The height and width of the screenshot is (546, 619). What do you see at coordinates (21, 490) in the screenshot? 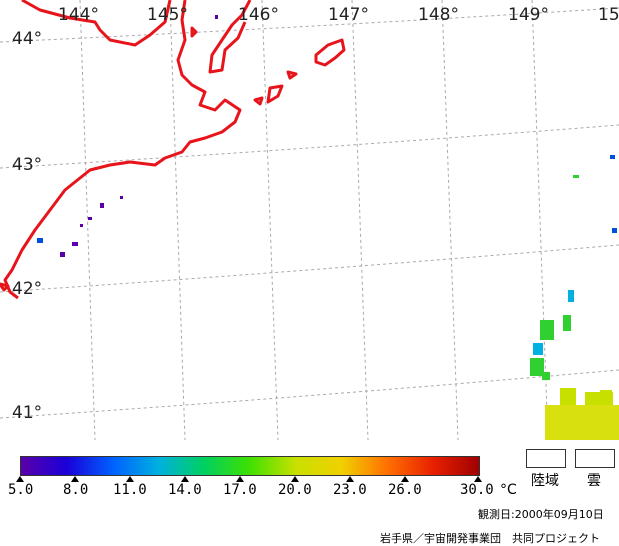
I see `colorbar-tick-label: 5.0` at bounding box center [21, 490].